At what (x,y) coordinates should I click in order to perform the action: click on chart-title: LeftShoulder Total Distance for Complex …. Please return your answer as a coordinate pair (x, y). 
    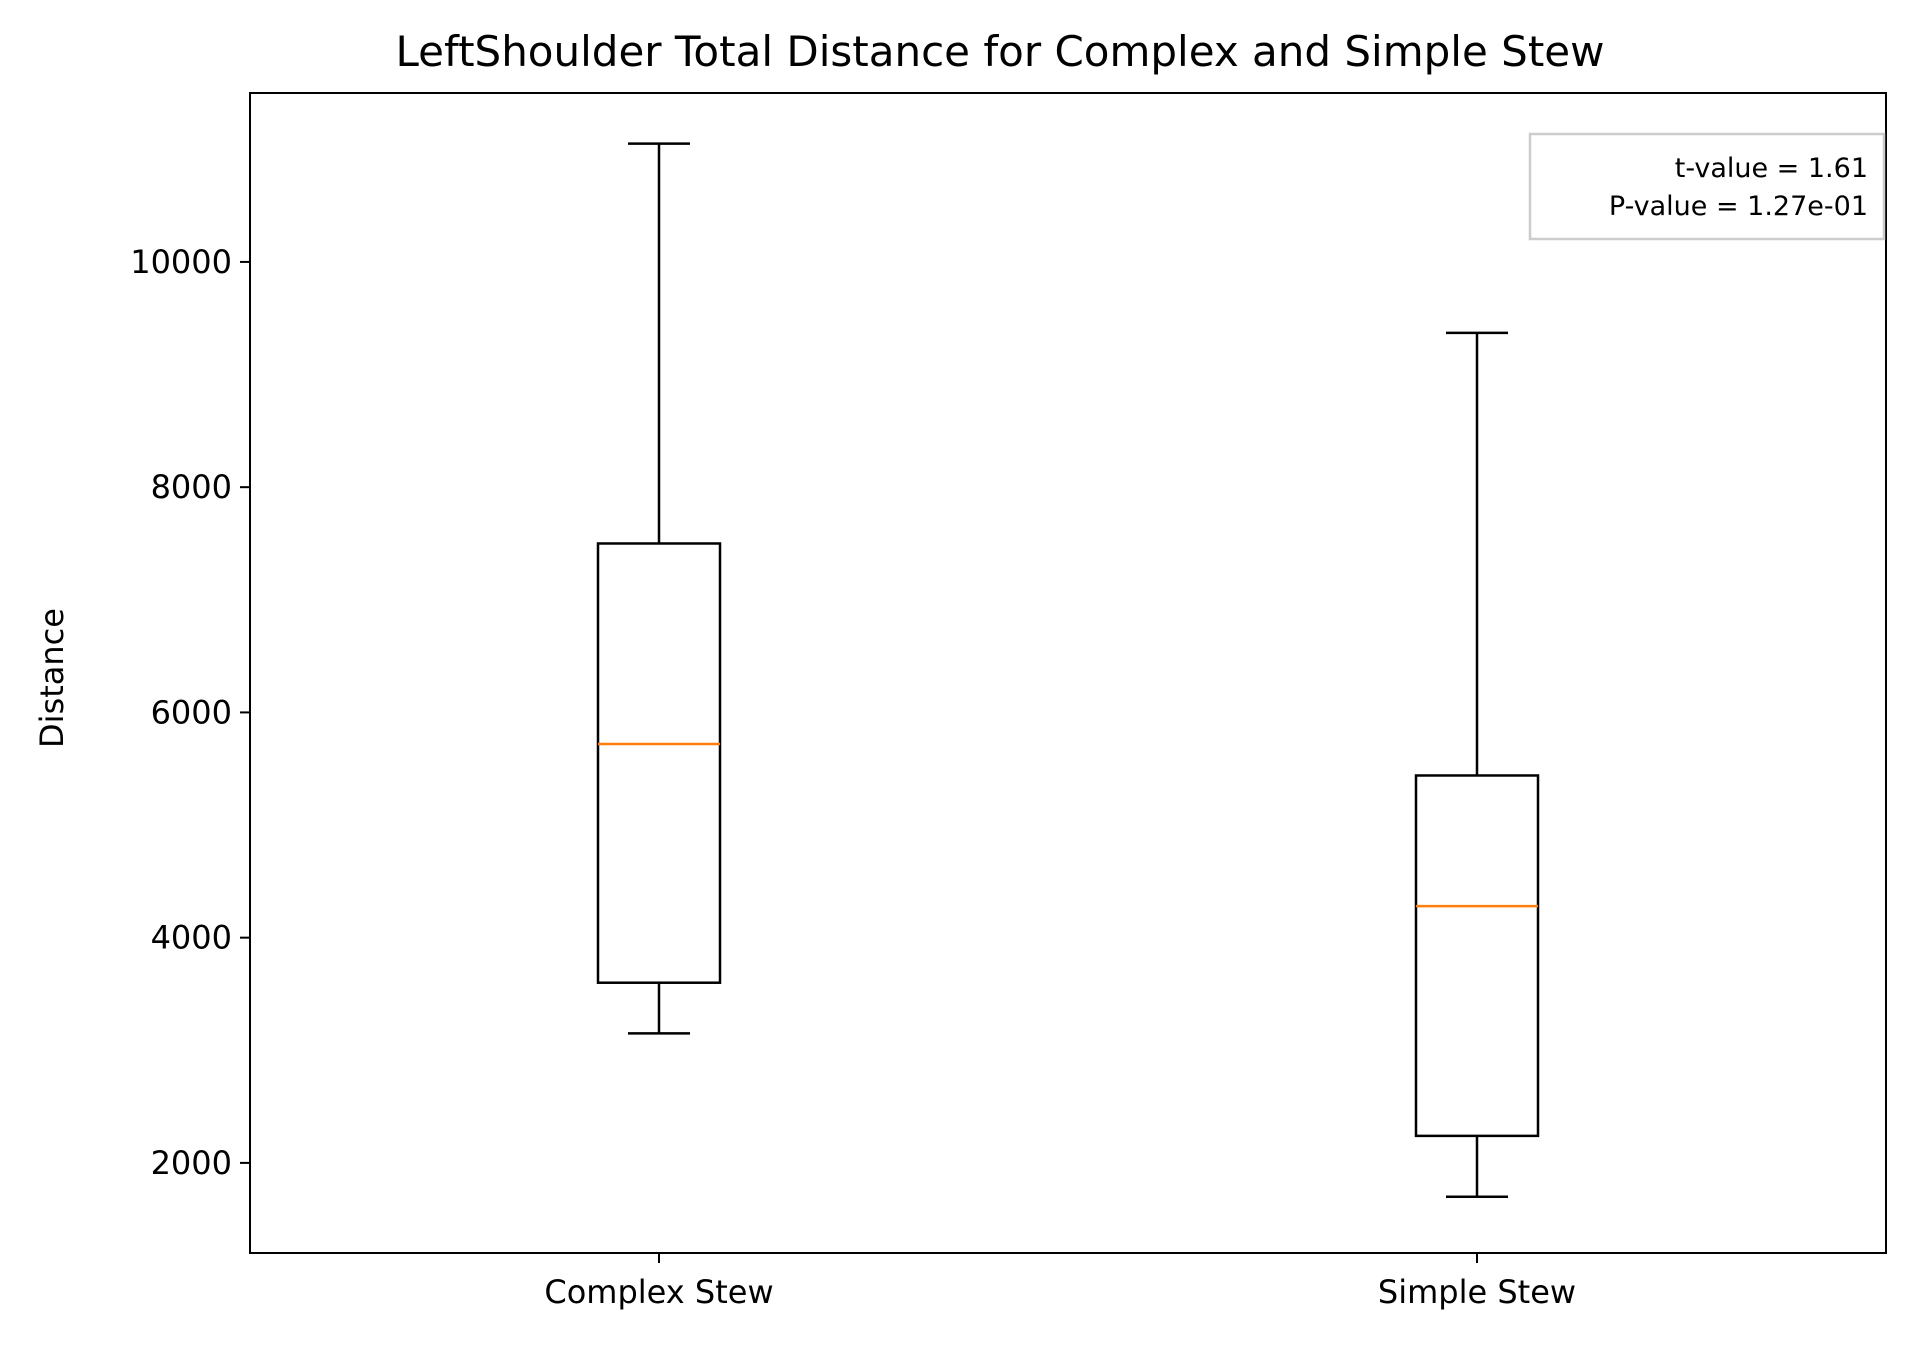
    Looking at the image, I should click on (1000, 51).